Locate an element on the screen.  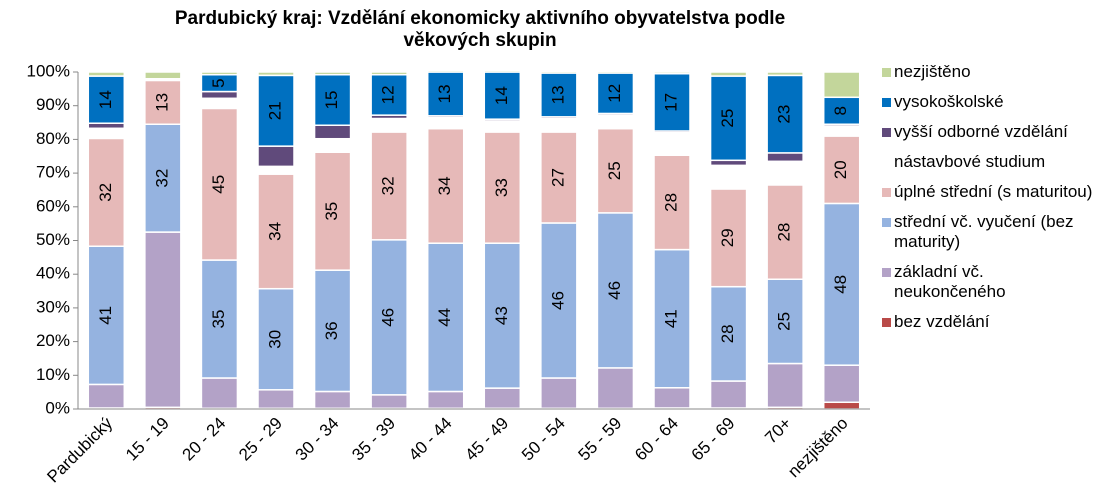
x-tick-label: 15 - 19 is located at coordinates (147, 439).